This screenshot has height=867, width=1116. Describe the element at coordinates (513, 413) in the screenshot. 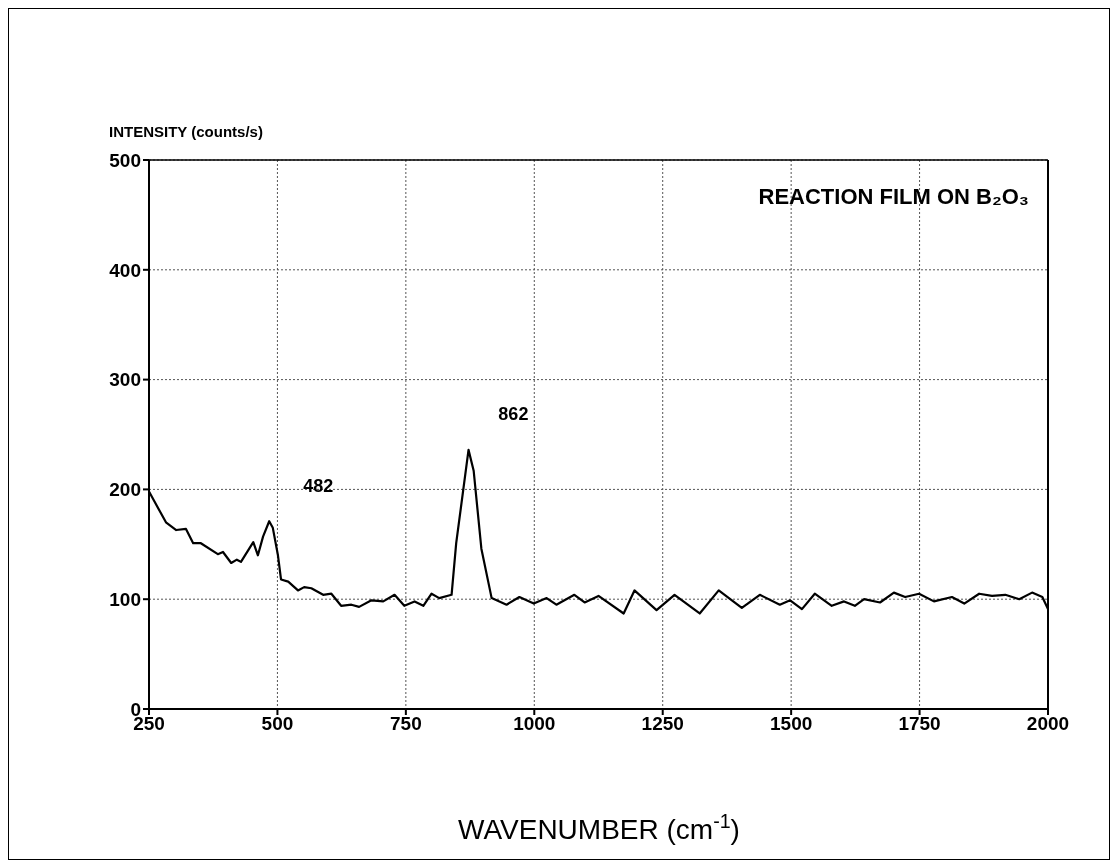

I see `annotation: 862` at that location.